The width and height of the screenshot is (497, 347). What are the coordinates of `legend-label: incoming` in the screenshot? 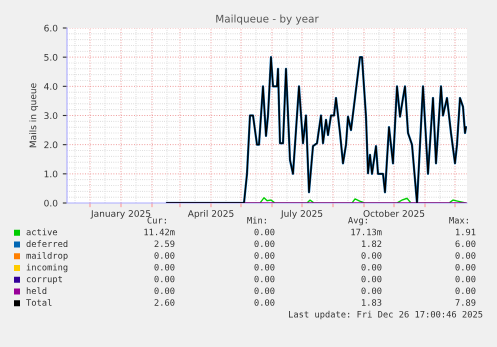 It's located at (47, 268).